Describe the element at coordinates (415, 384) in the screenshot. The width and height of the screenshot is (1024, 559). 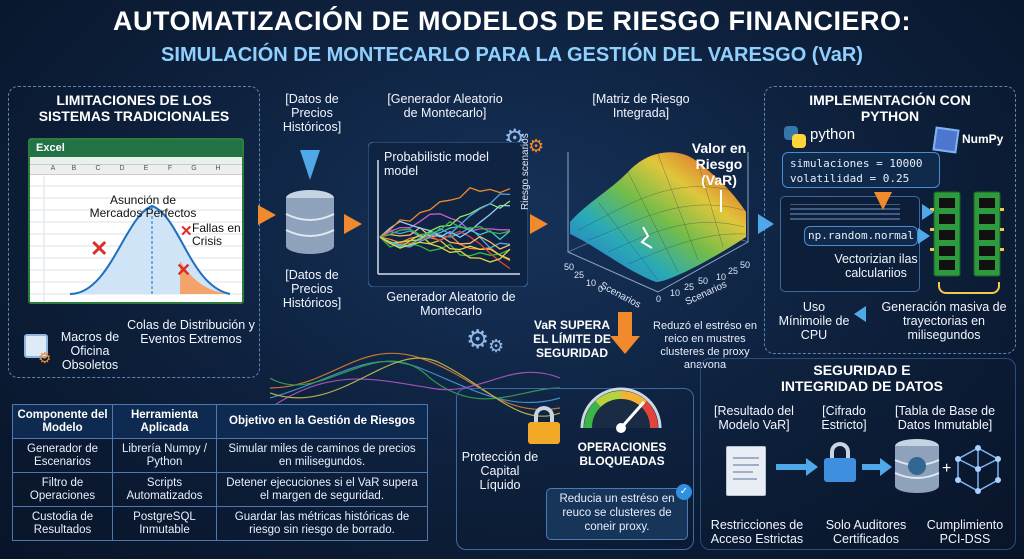
I see `decorative-waves` at that location.